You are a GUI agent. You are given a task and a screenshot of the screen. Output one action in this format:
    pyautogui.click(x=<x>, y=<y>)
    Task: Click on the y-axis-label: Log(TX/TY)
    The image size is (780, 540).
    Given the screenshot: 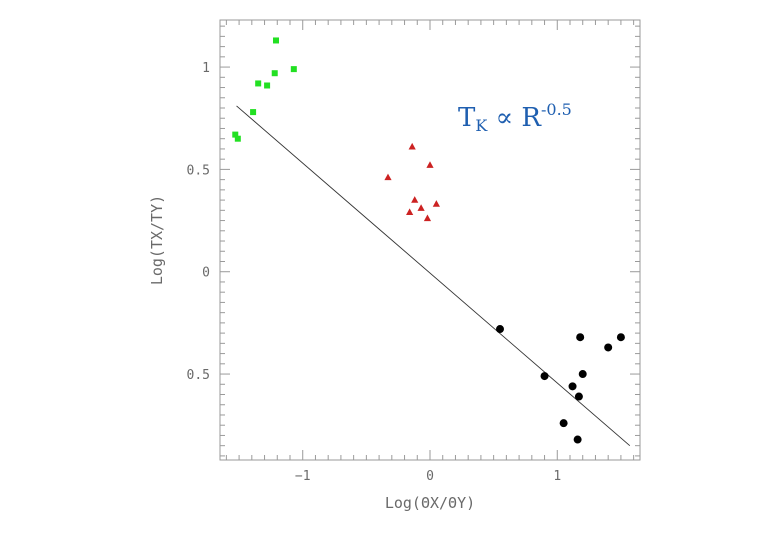 What is the action you would take?
    pyautogui.click(x=157, y=240)
    